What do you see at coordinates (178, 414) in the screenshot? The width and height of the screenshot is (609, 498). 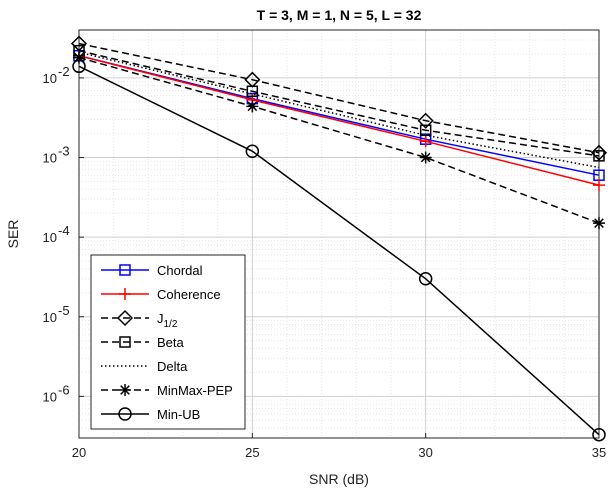 I see `legend-label: Min-UB` at bounding box center [178, 414].